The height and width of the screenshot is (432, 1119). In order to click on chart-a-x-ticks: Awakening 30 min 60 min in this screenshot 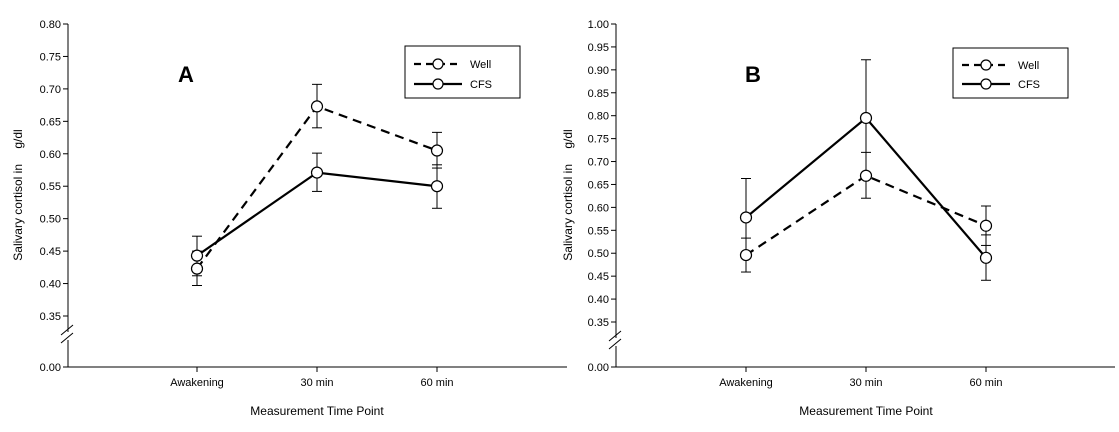, I will do `click(312, 378)`.